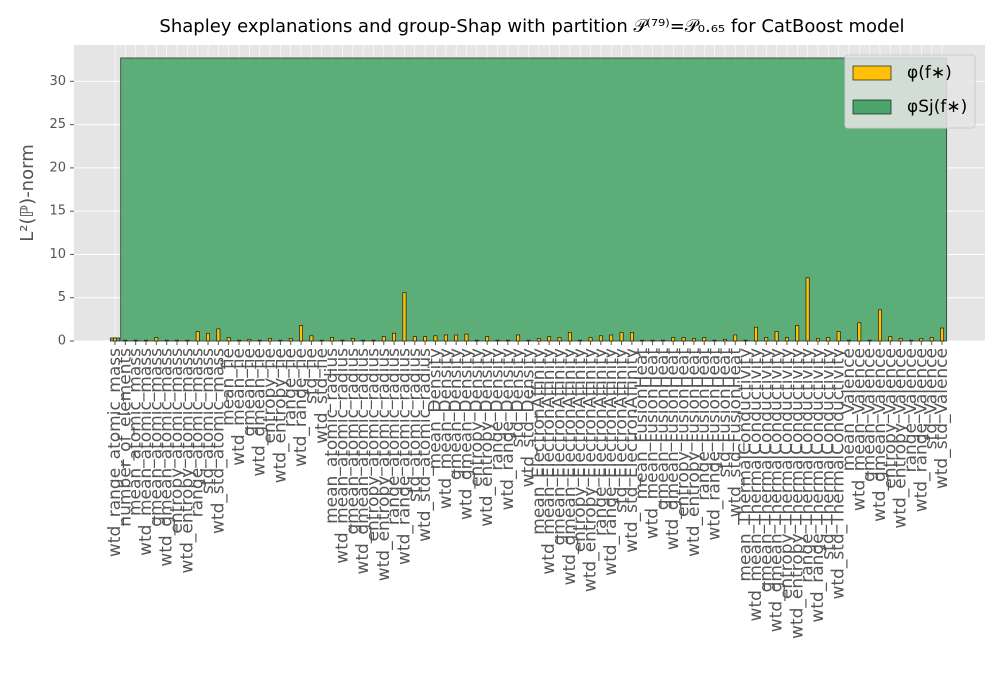  What do you see at coordinates (466, 434) in the screenshot?
I see `x-tick-label: wtd_gmean_Density` at bounding box center [466, 434].